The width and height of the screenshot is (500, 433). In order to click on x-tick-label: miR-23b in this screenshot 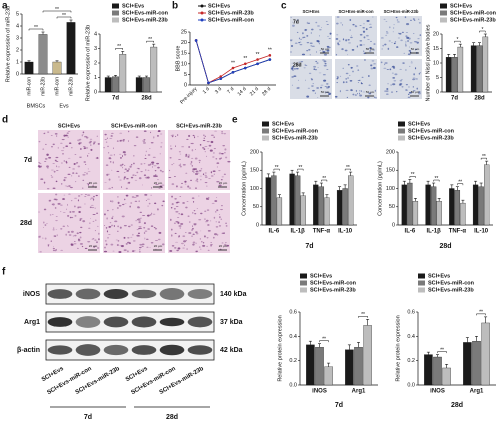, I will do `click(43, 86)`.